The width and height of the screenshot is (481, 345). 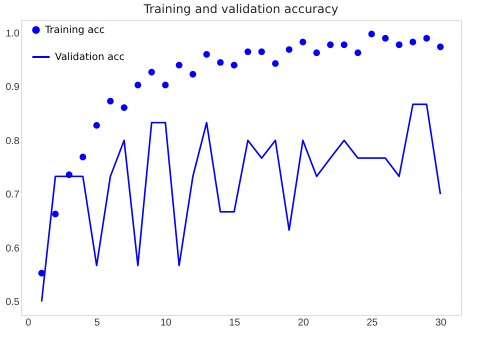 I want to click on x-tick-label: 10, so click(x=166, y=323).